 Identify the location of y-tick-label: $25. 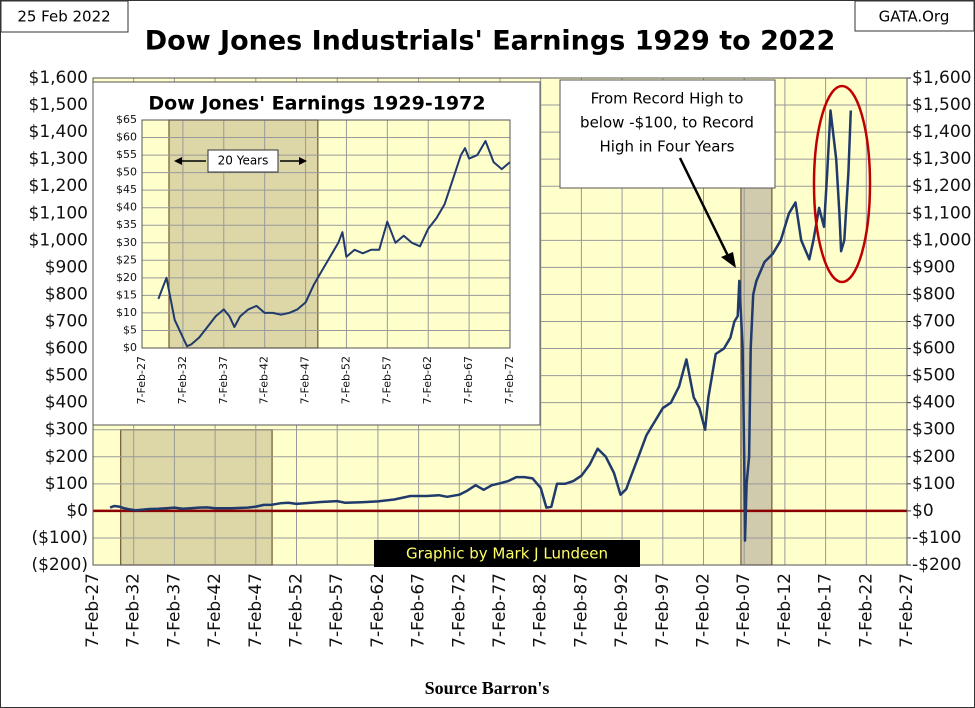
(126, 259).